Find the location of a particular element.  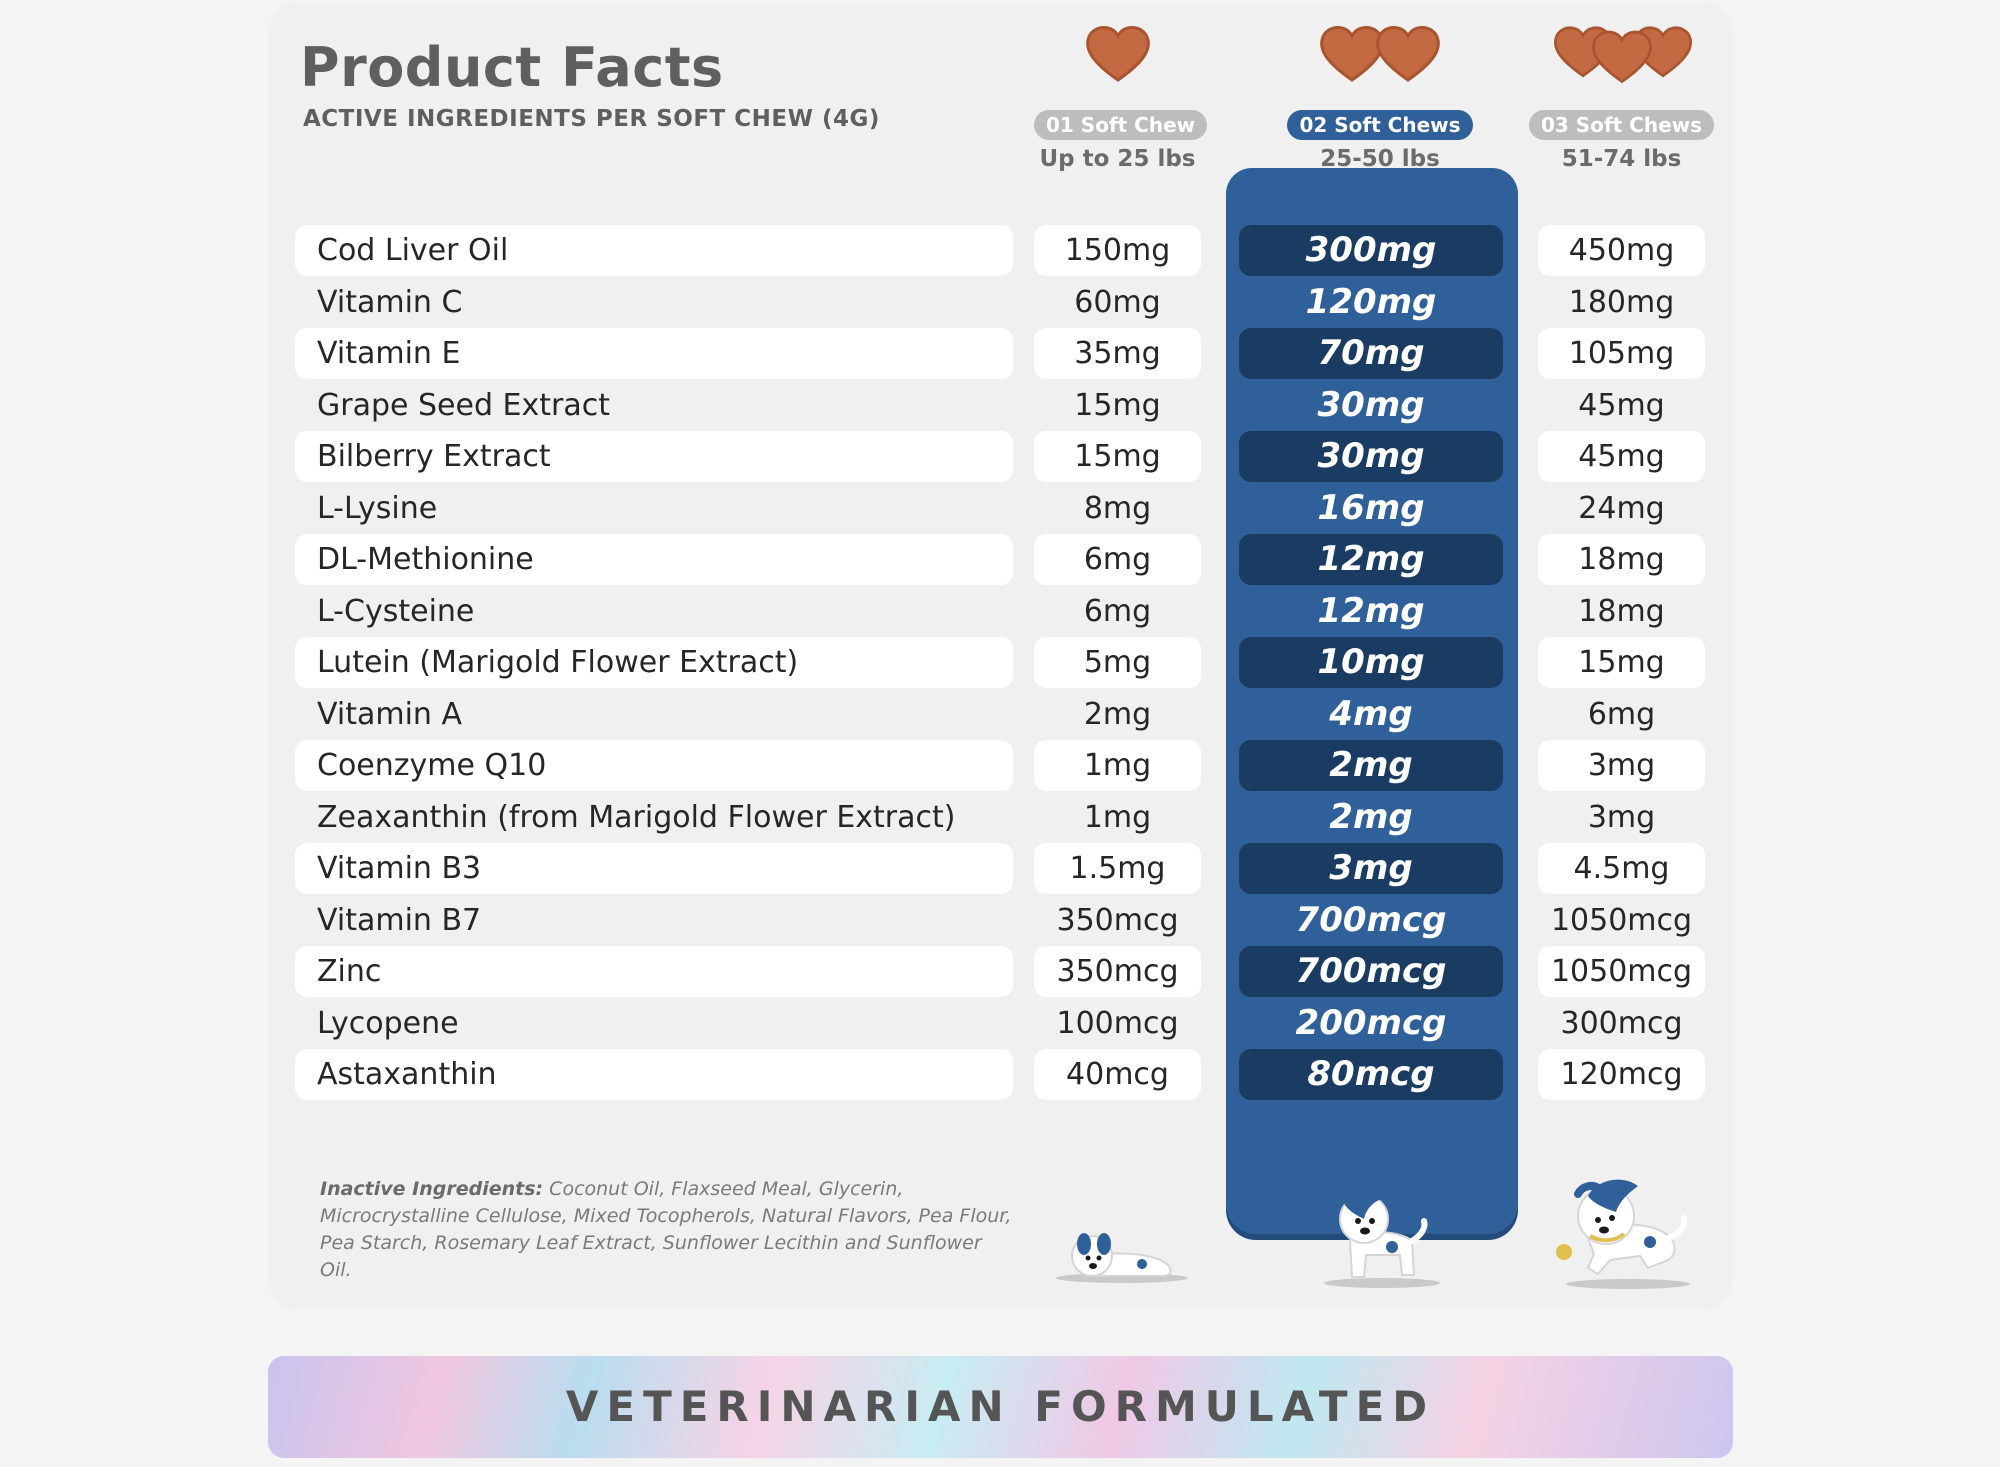

table-row: Vitamin B3 1.5mg 3mg 4.5mg is located at coordinates (1000, 868).